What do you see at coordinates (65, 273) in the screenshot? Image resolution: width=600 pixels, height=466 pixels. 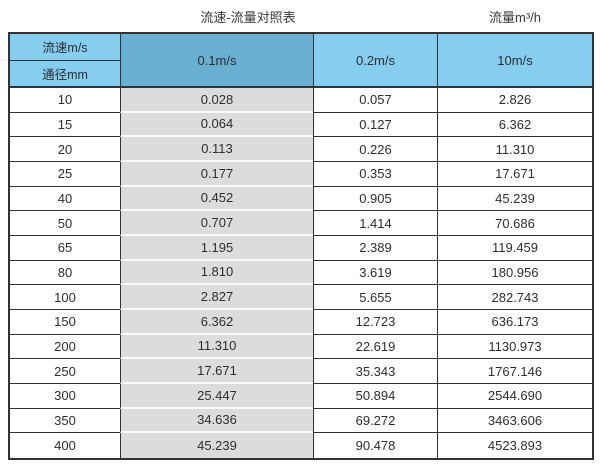 I see `diameter-cell: 80` at bounding box center [65, 273].